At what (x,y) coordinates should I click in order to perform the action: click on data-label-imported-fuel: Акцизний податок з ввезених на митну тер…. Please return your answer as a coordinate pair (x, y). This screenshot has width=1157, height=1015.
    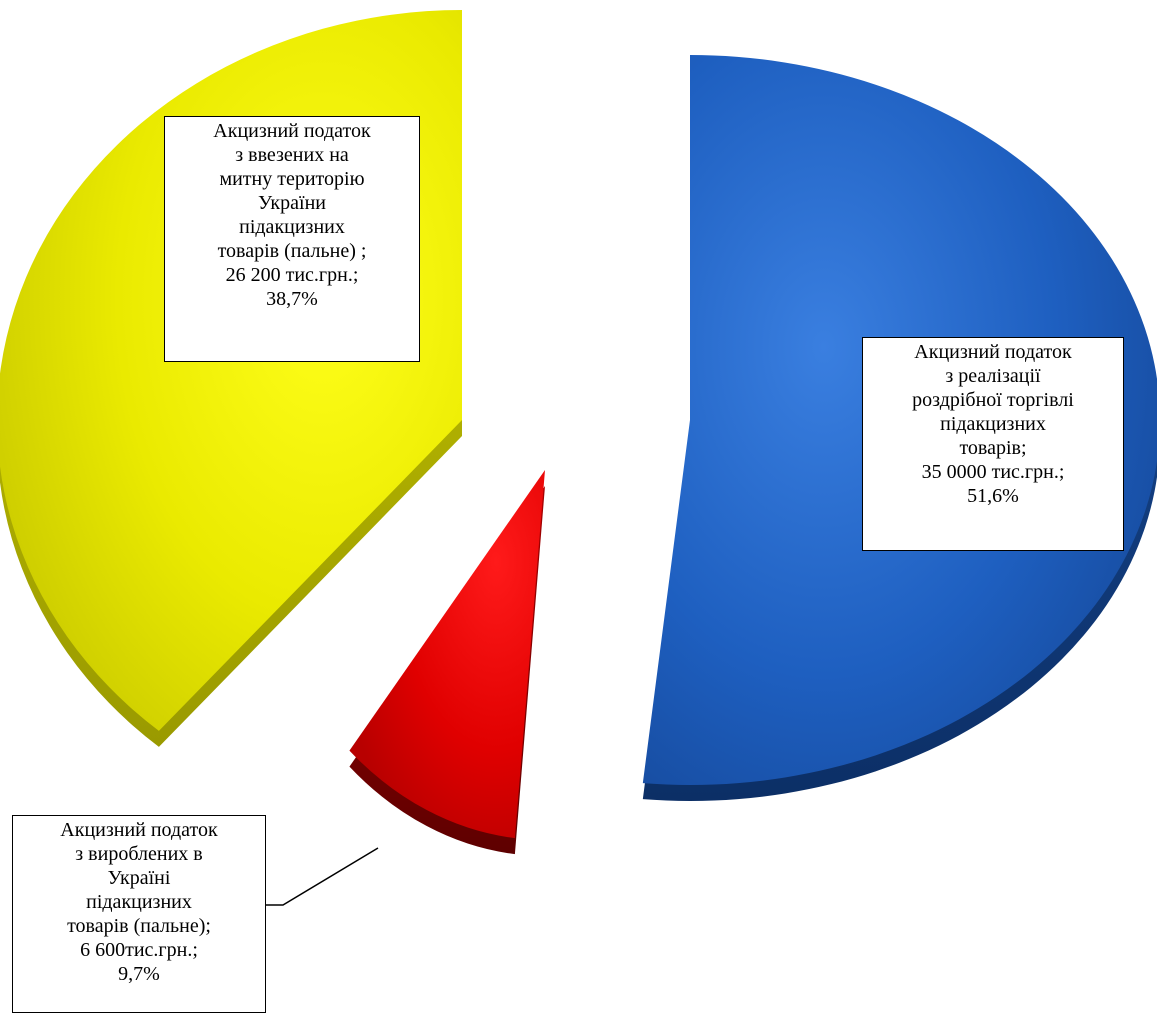
    Looking at the image, I should click on (292, 239).